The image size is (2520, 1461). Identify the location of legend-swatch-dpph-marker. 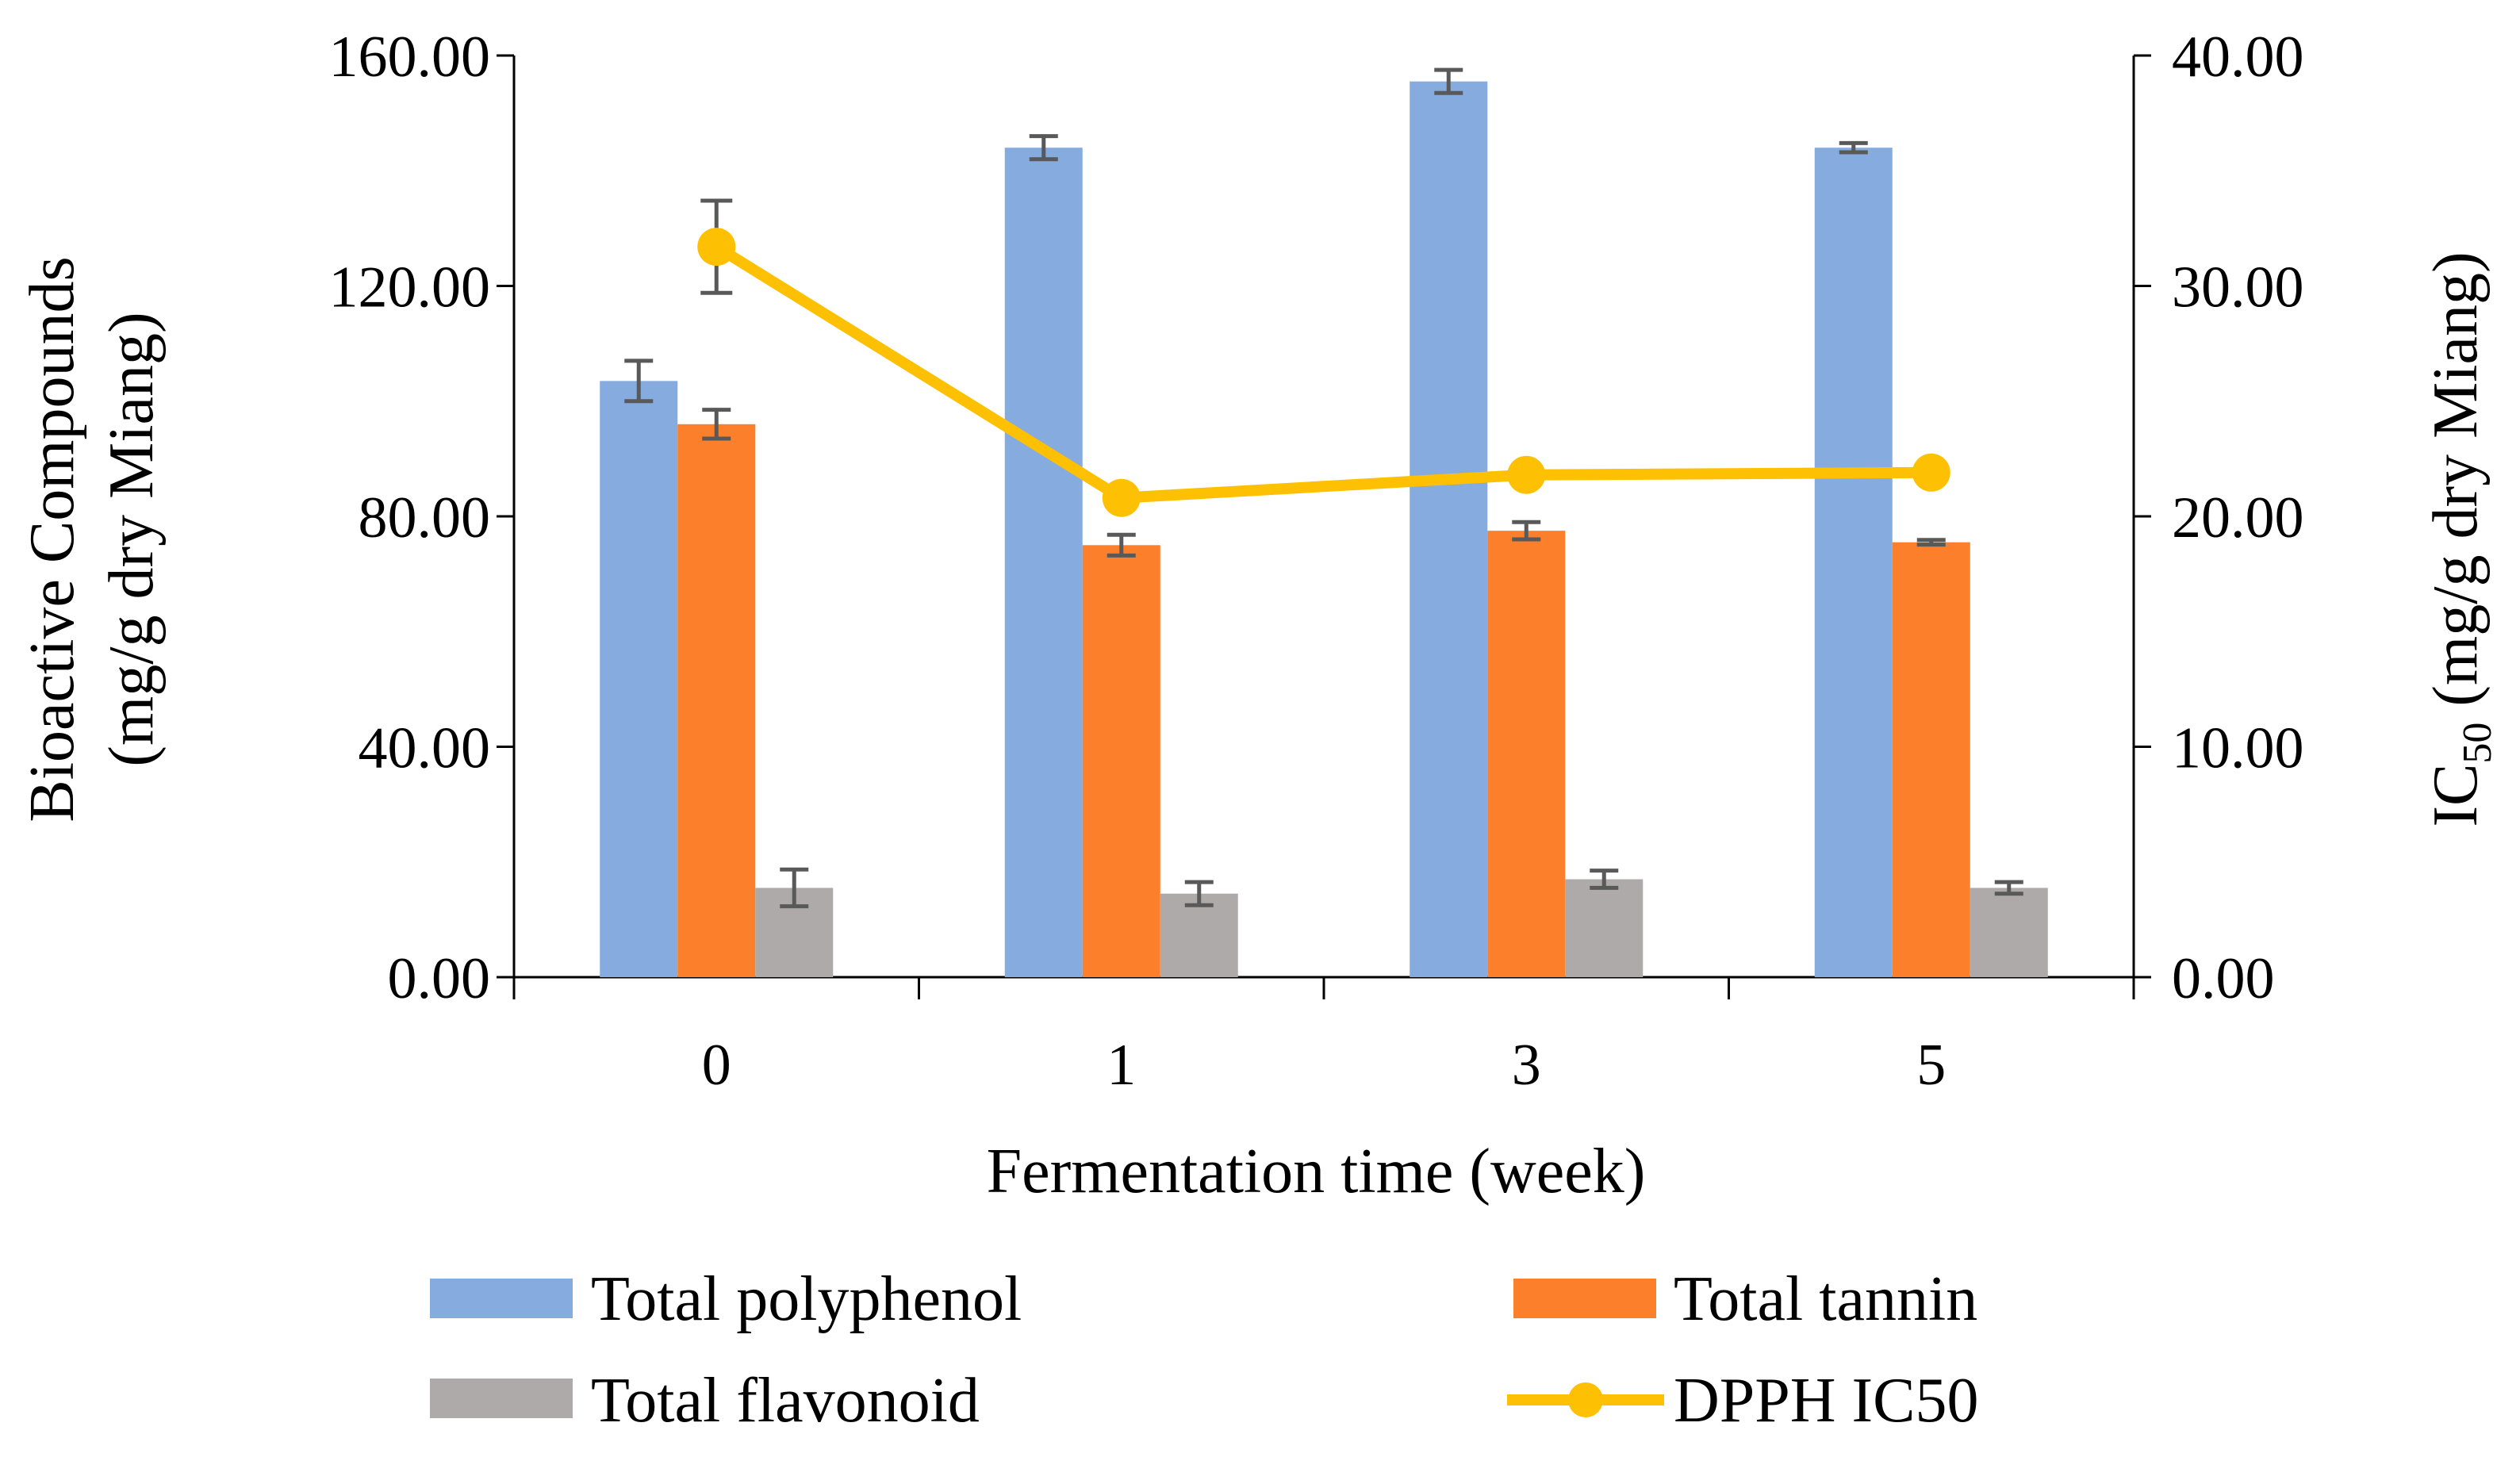
(1585, 1399).